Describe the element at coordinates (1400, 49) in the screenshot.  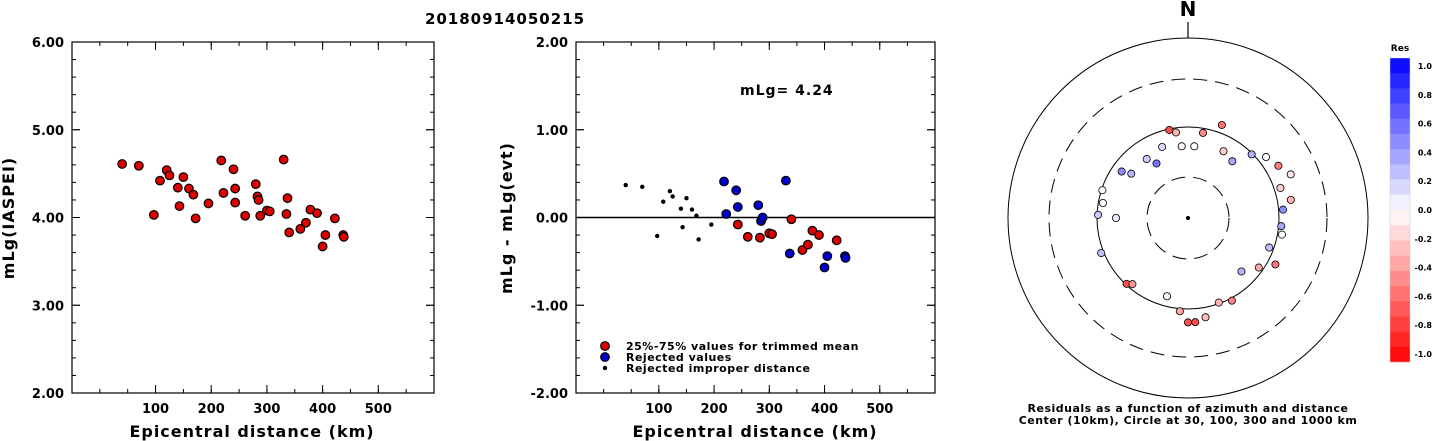
I see `colorbar-title: Res` at that location.